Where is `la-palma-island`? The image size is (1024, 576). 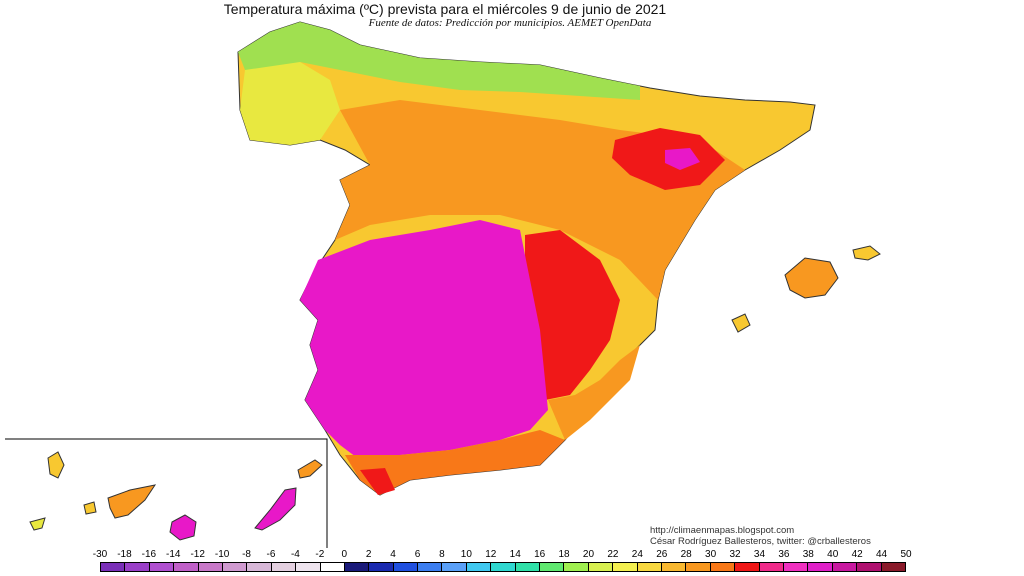
la-palma-island is located at coordinates (56, 465).